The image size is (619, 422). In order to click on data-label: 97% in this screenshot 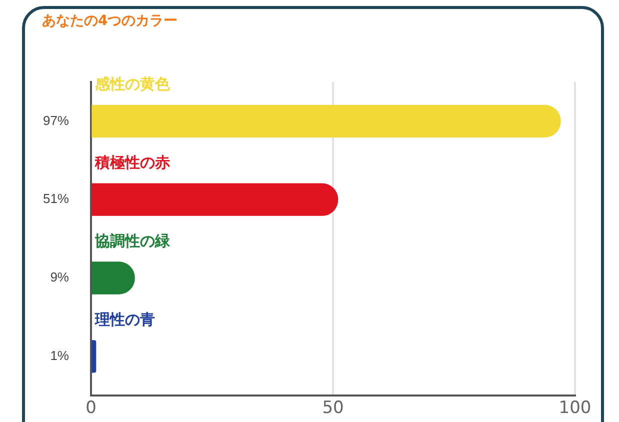, I will do `click(56, 120)`.